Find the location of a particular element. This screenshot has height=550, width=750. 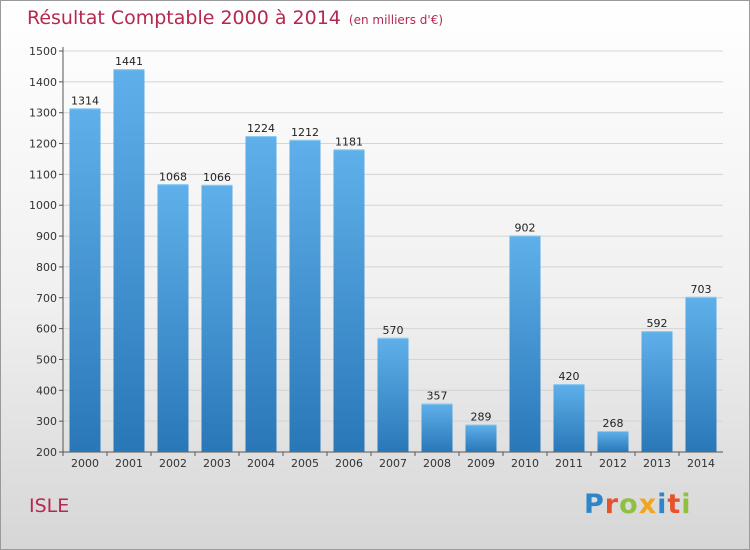

x-tick-label: 2000 is located at coordinates (85, 463).